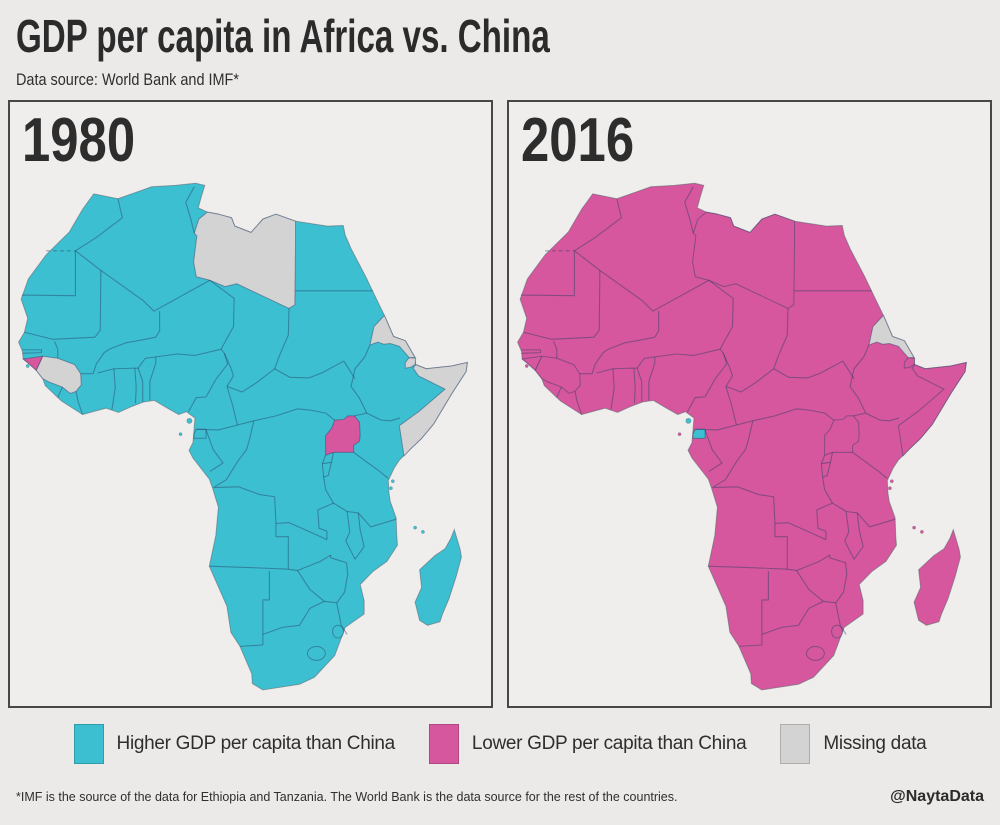 The image size is (1000, 825). Describe the element at coordinates (532, 363) in the screenshot. I see `country-gbissau` at that location.